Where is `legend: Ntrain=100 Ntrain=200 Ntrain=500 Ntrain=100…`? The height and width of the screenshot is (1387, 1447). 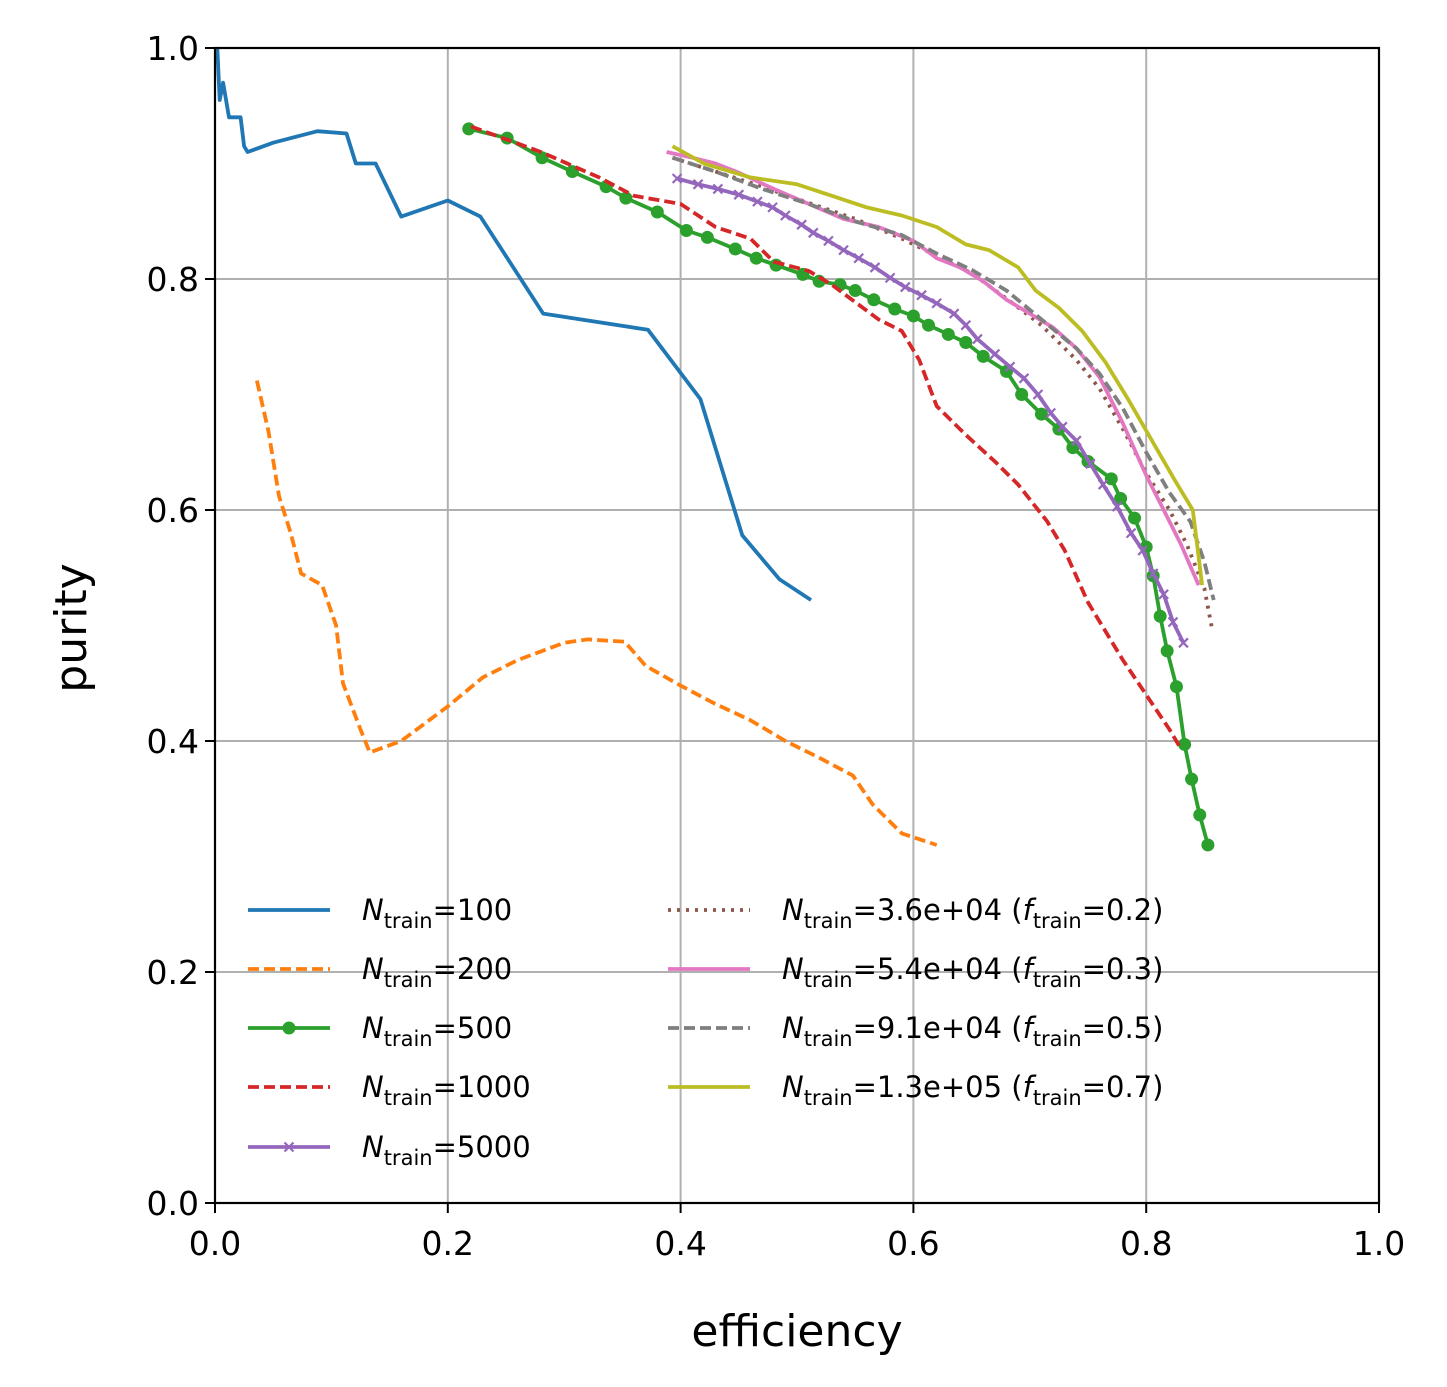
legend: Ntrain=100 Ntrain=200 Ntrain=500 Ntrain=100… is located at coordinates (705, 1031).